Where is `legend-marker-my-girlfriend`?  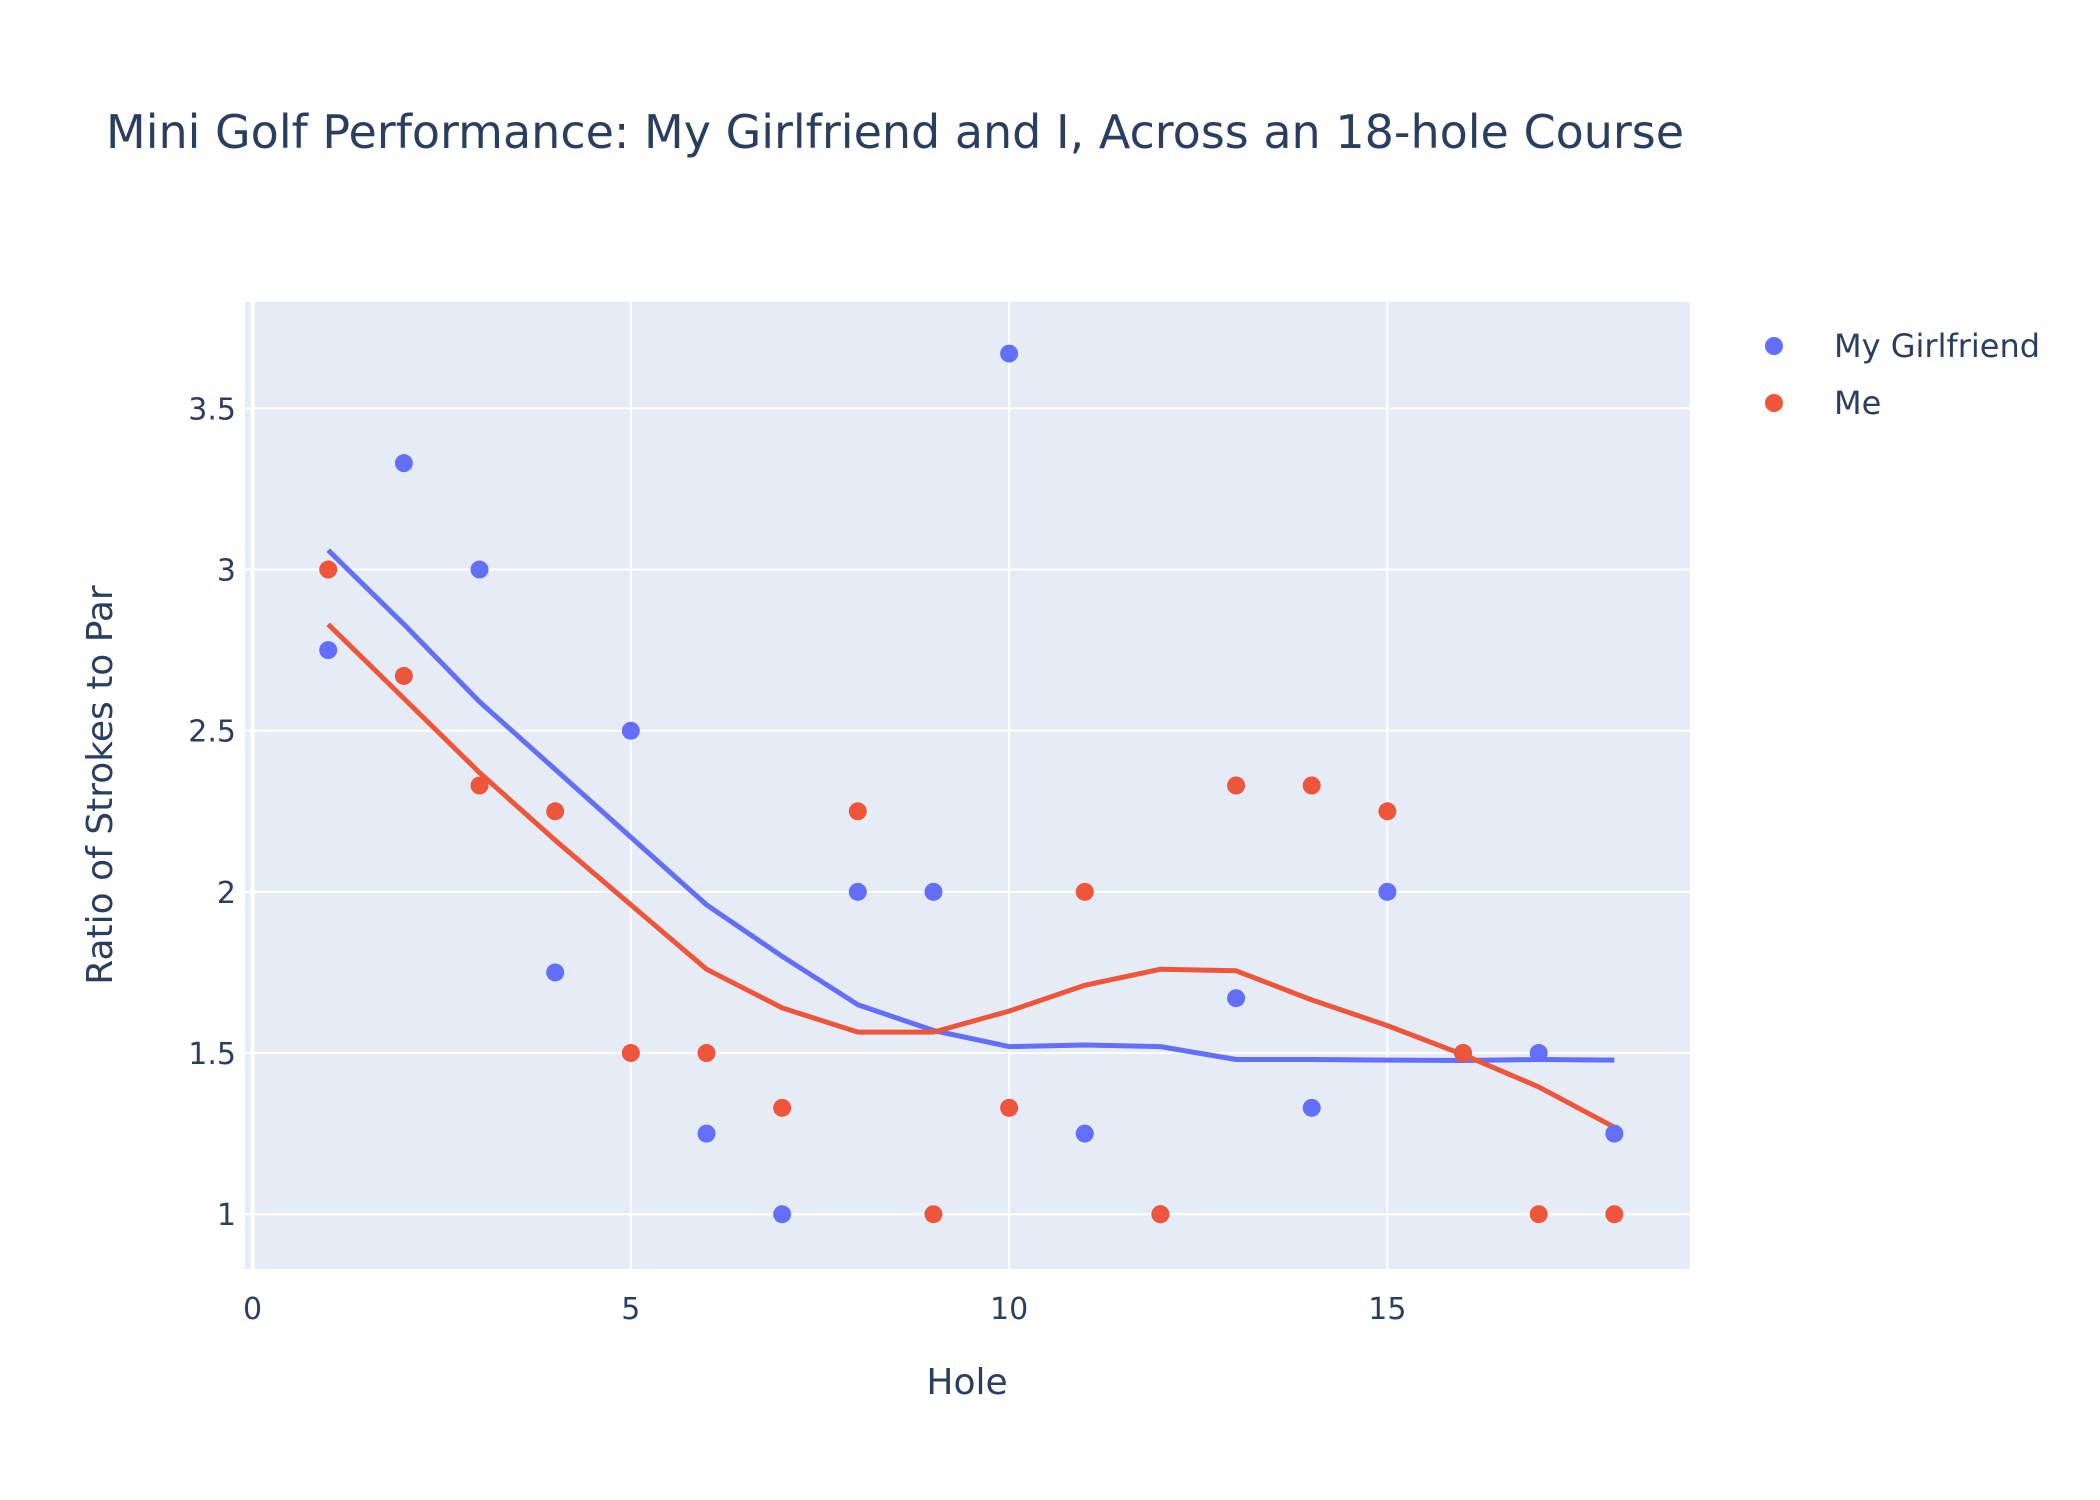 legend-marker-my-girlfriend is located at coordinates (1774, 346).